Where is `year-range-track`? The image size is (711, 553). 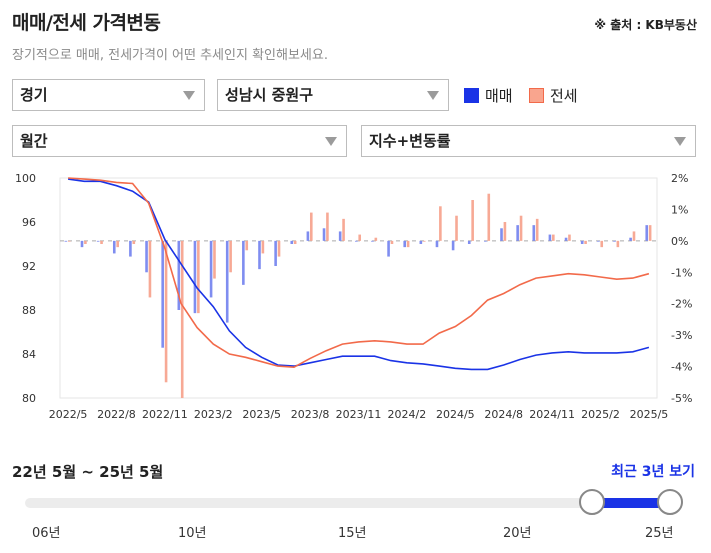
year-range-track is located at coordinates (347, 503).